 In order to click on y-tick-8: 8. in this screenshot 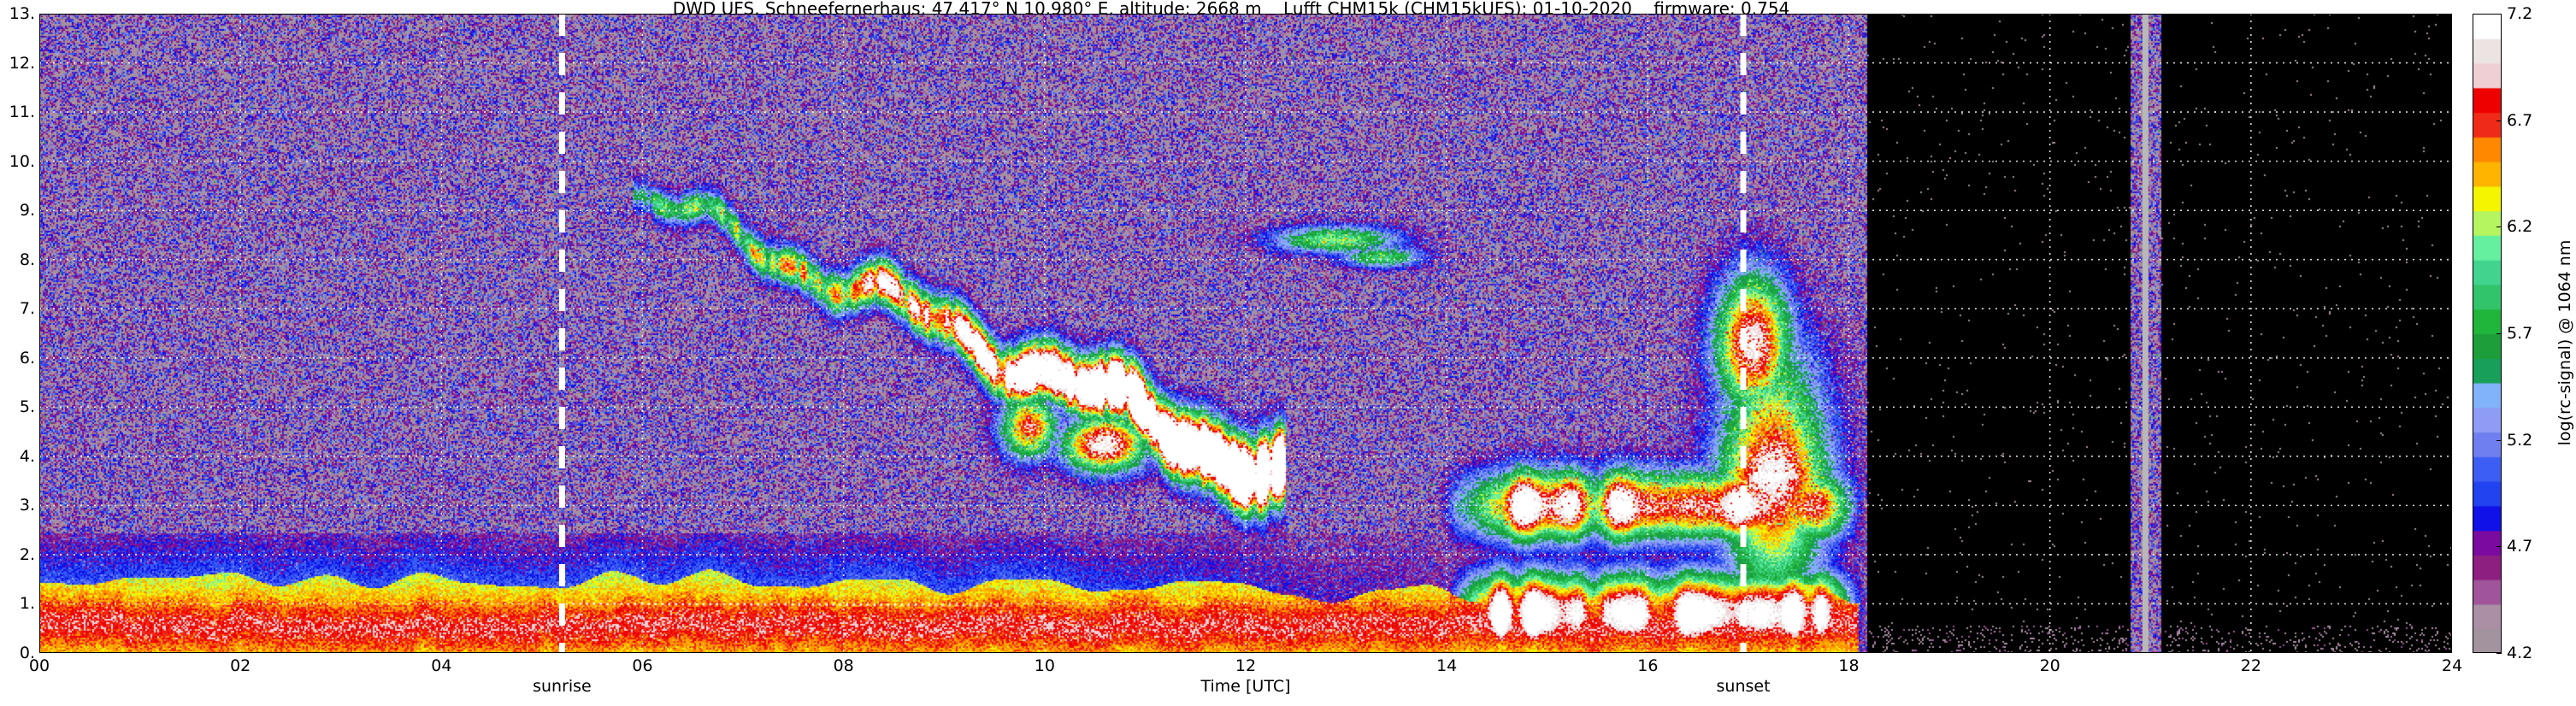, I will do `click(27, 259)`.